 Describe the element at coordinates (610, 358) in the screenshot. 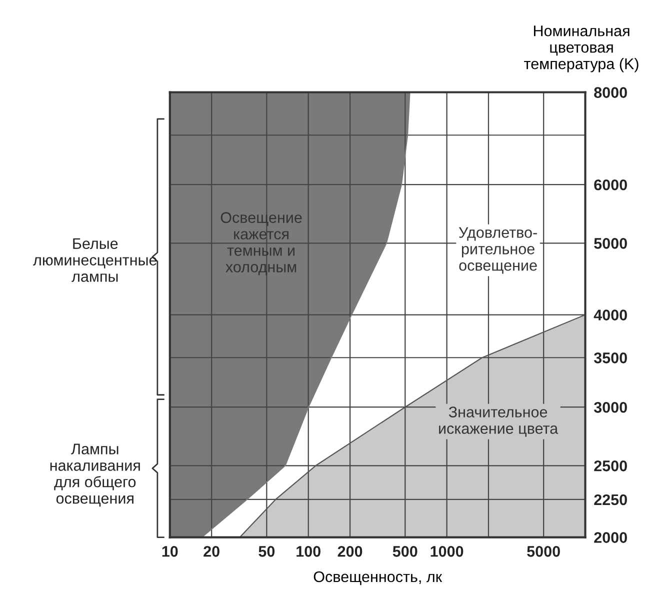

I see `y-tick-label: 3500` at that location.